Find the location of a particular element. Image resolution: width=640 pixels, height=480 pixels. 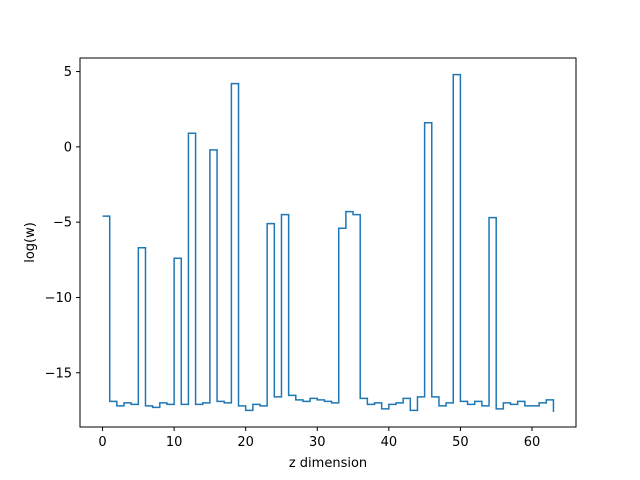

y-tick-label: −15 is located at coordinates (58, 373).